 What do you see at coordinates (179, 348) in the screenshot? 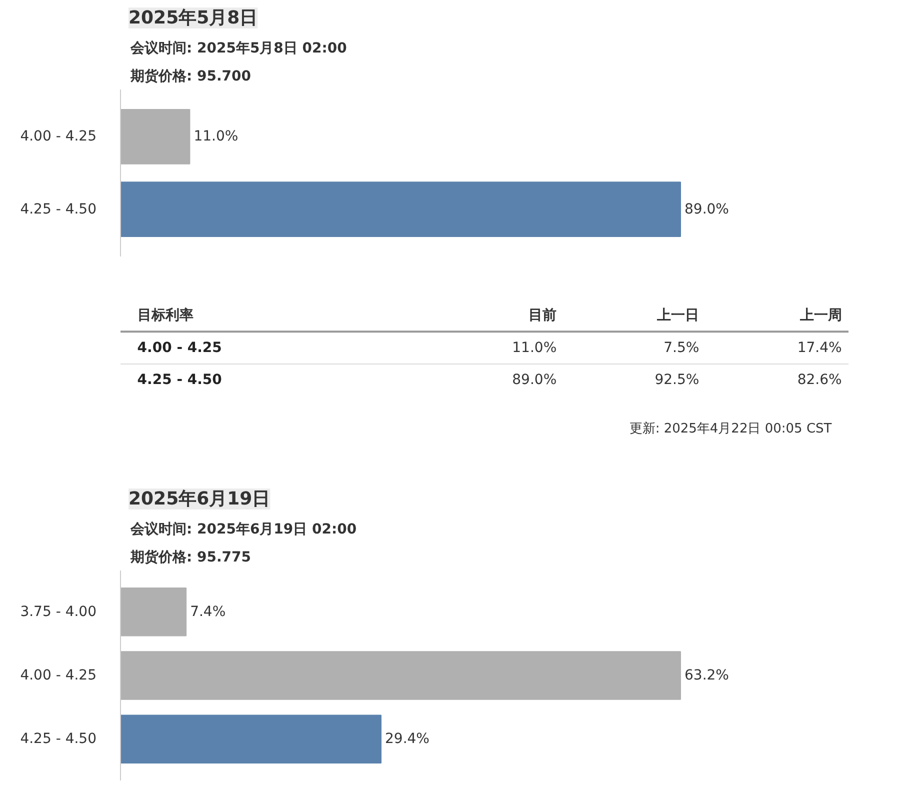
I see `category-label: 4.00 - 4.25` at bounding box center [179, 348].